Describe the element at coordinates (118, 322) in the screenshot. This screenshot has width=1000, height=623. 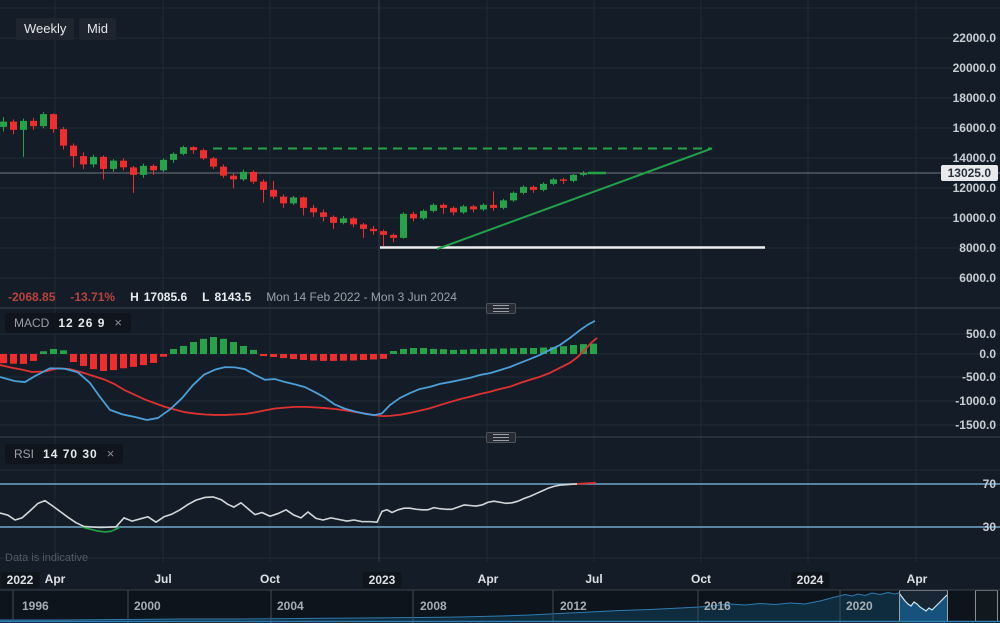
I see `macd-close-icon: ×` at that location.